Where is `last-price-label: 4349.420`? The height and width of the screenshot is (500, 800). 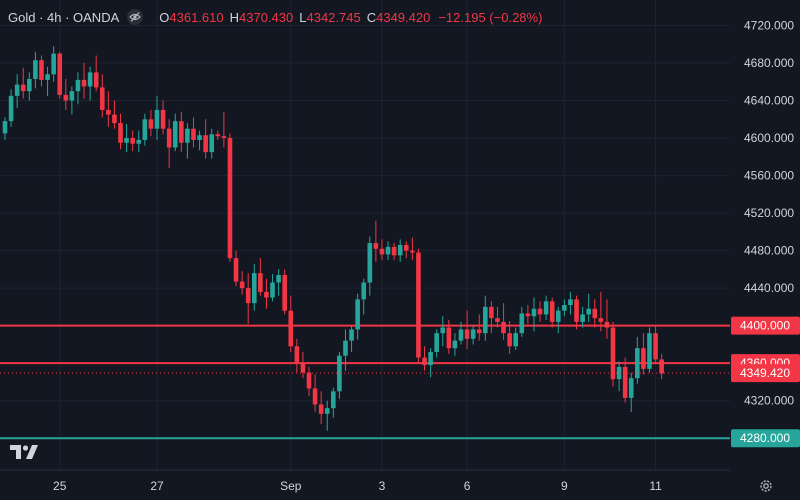 last-price-label: 4349.420 is located at coordinates (765, 373).